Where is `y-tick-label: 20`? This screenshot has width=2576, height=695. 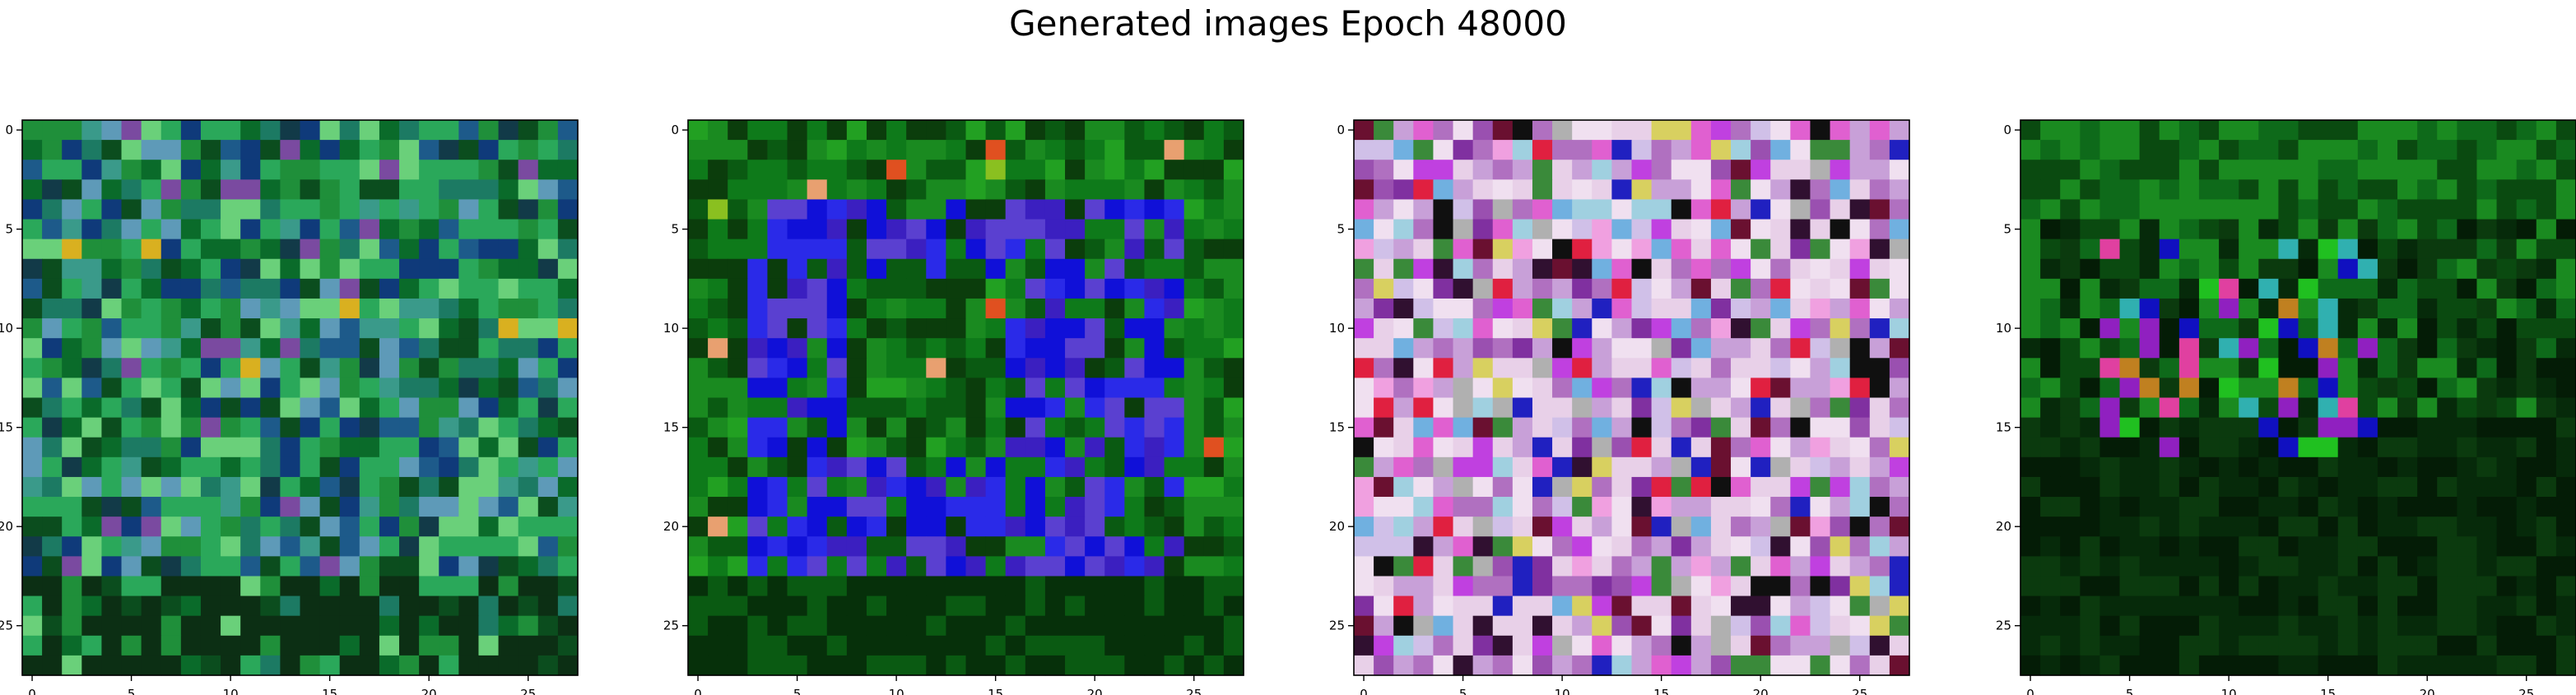 y-tick-label: 20 is located at coordinates (671, 526).